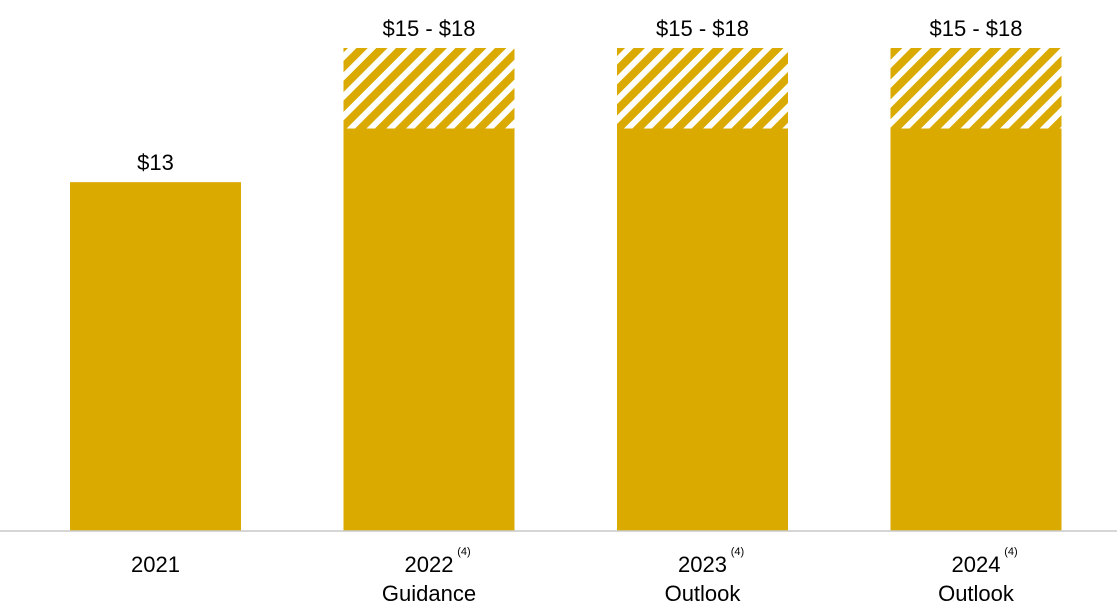  What do you see at coordinates (702, 28) in the screenshot?
I see `data-label-2: $15 - $18` at bounding box center [702, 28].